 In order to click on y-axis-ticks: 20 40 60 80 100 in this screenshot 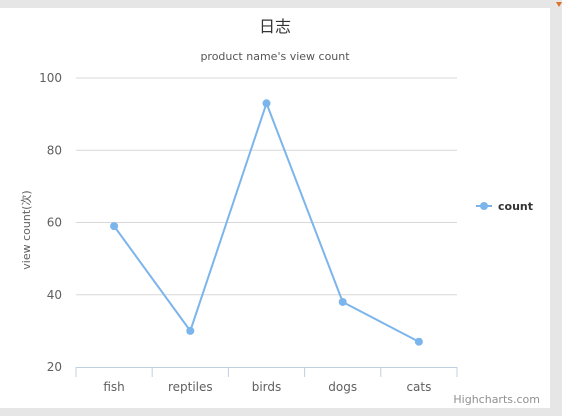, I will do `click(50, 222)`.